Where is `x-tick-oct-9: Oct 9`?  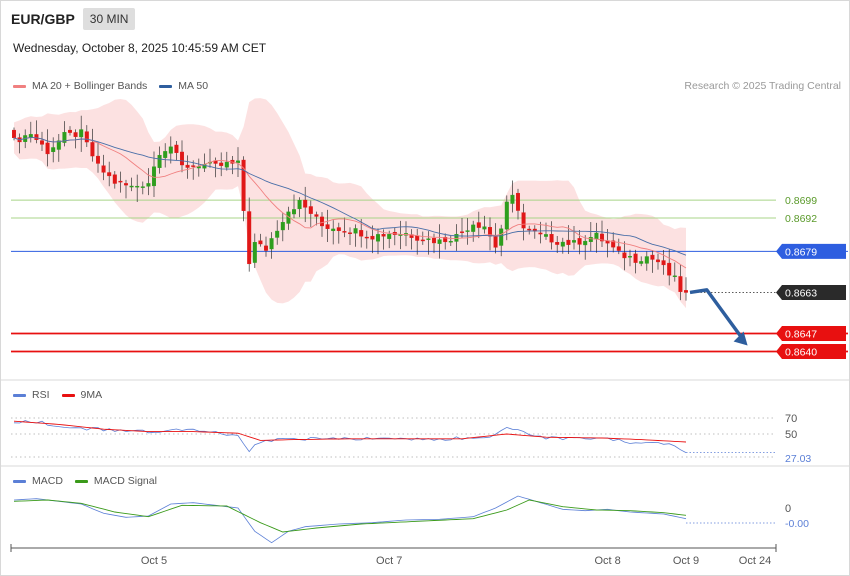 x-tick-oct-9: Oct 9 is located at coordinates (686, 561).